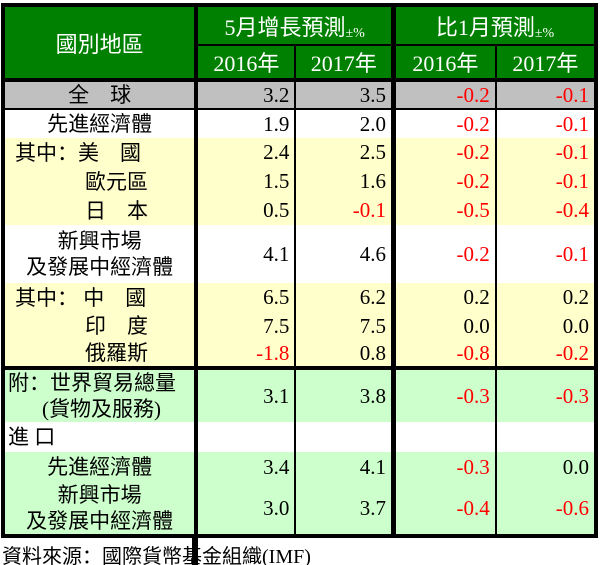  Describe the element at coordinates (246, 395) in the screenshot. I see `value-cell: 3.1` at that location.